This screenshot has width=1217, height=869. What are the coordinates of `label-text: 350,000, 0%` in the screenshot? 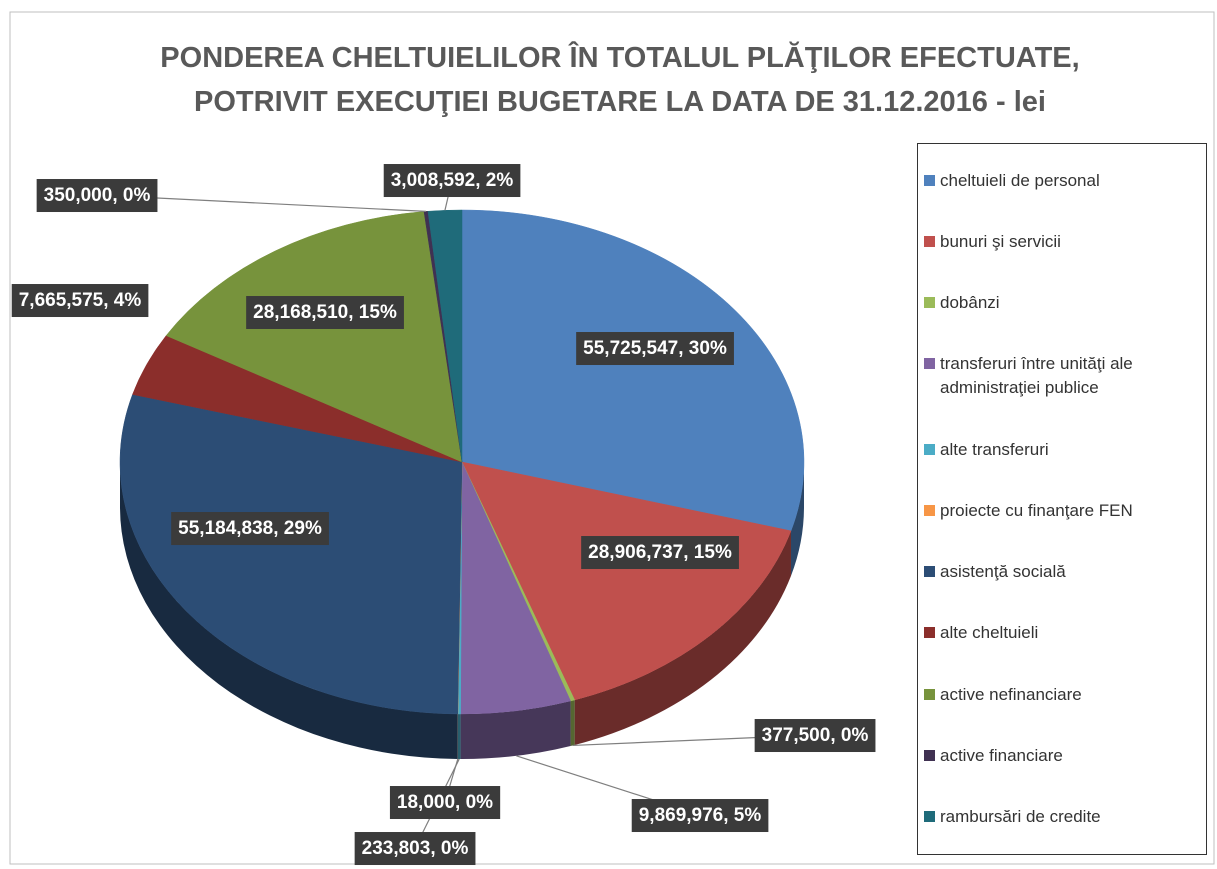 It's located at (97, 195).